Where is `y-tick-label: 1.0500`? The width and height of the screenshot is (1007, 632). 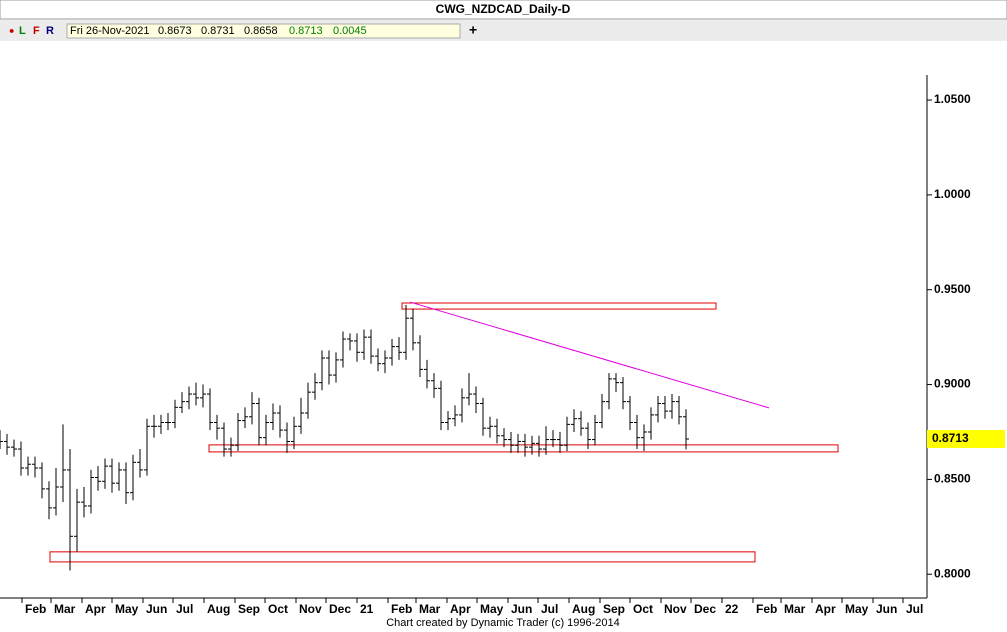
y-tick-label: 1.0500 is located at coordinates (952, 99).